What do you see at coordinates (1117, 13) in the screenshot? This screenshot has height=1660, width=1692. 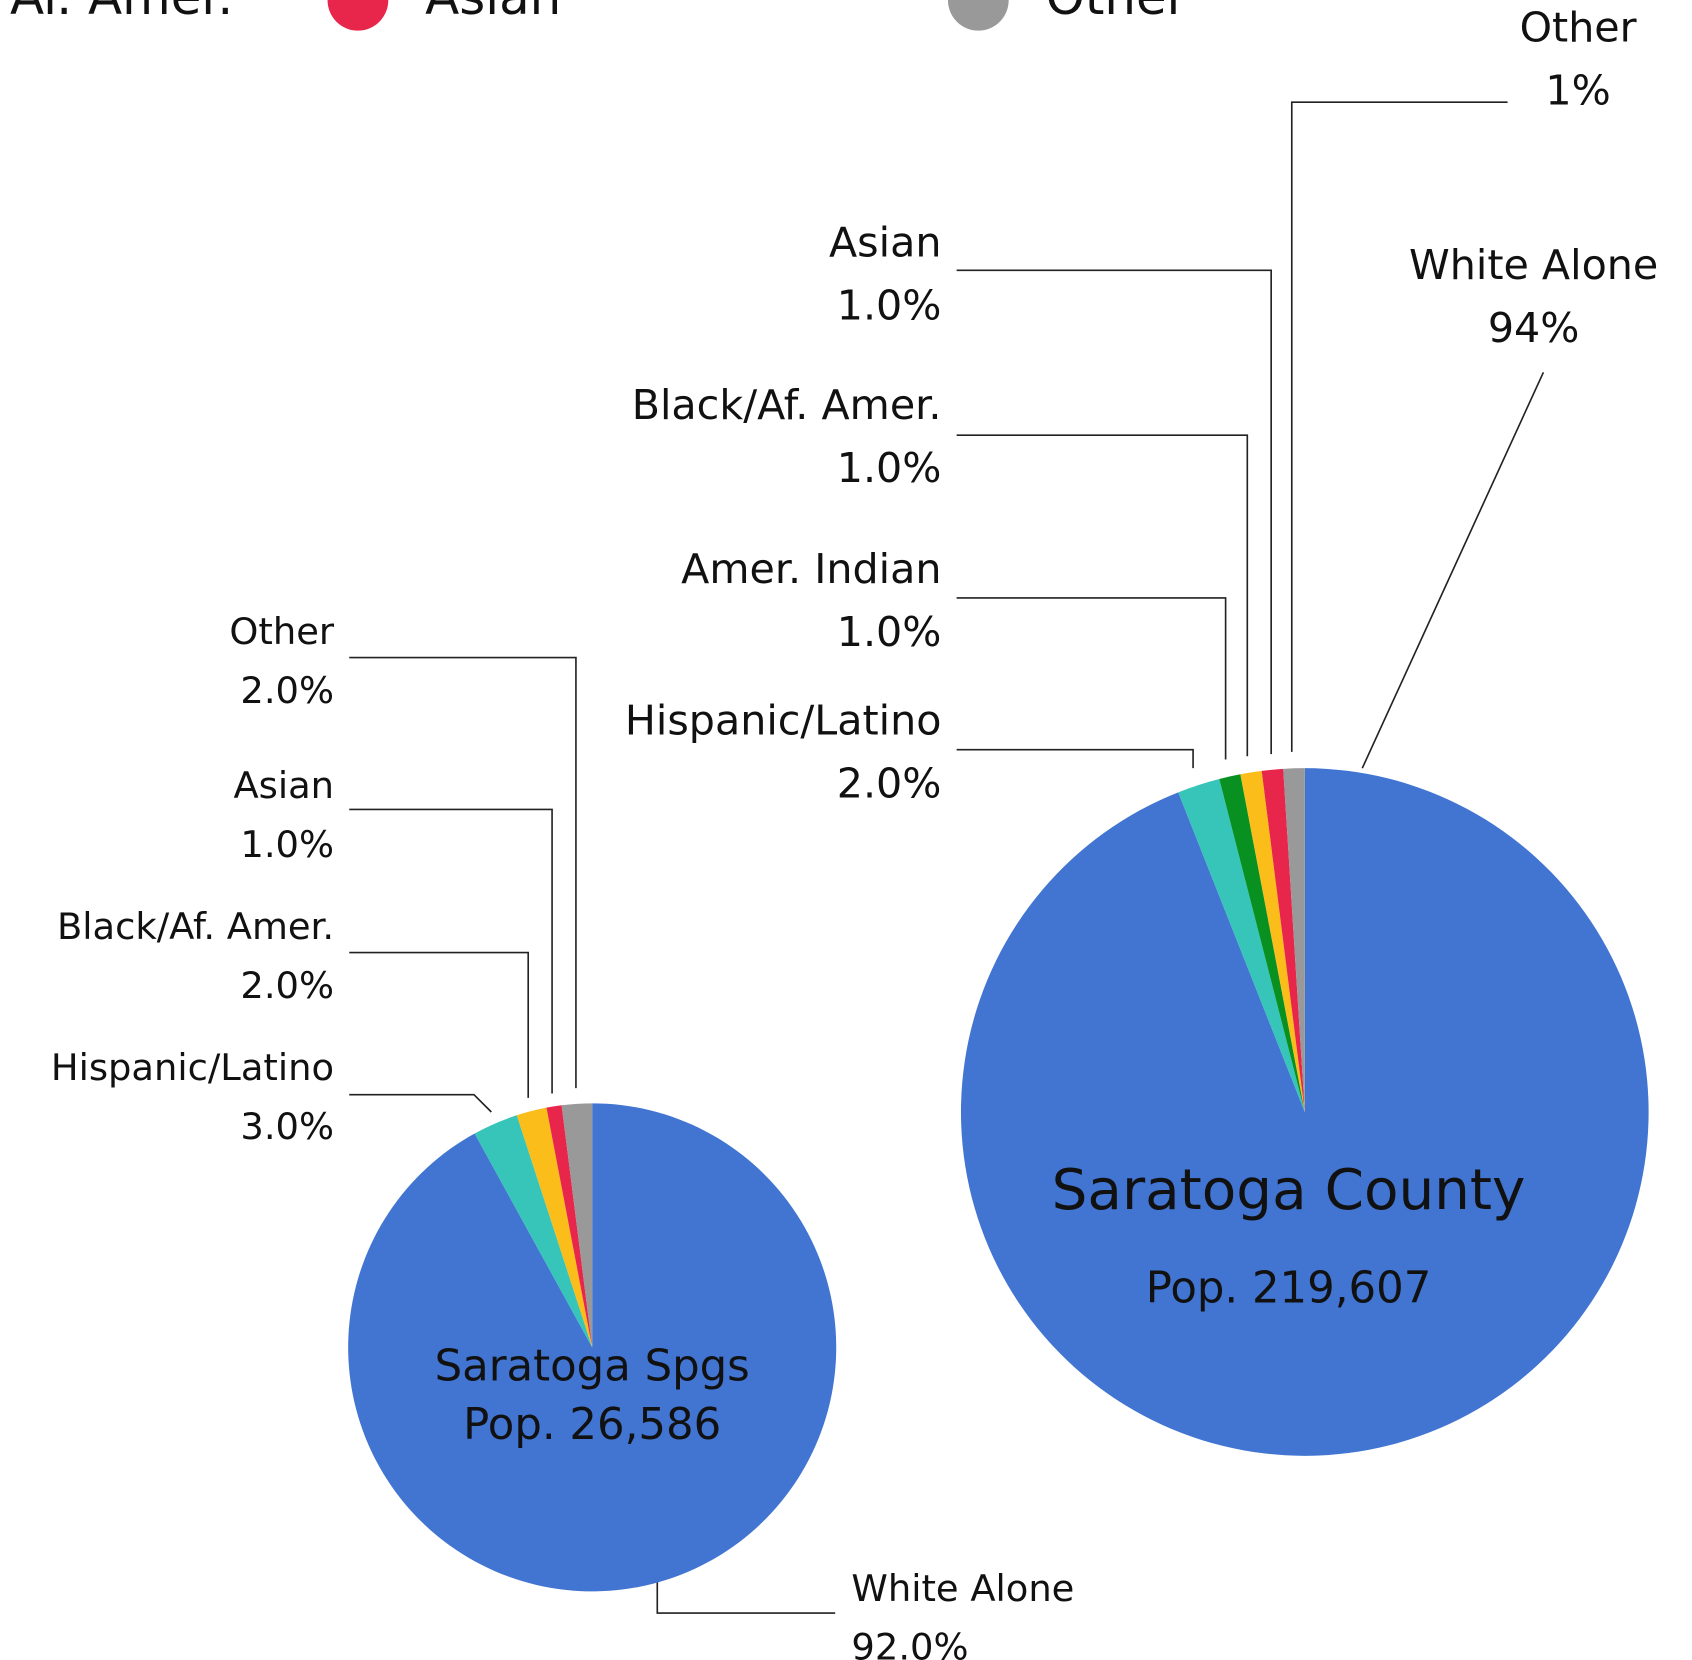 I see `legend-label: Other` at bounding box center [1117, 13].